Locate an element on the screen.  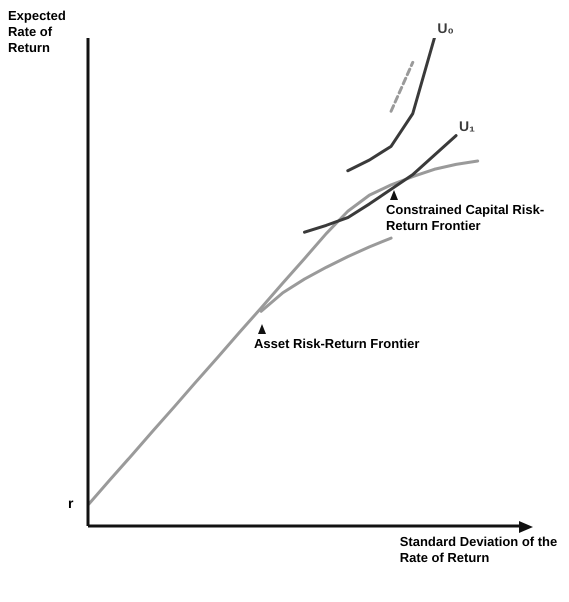
annotation: Constrained Capital Risk-Return Frontier is located at coordinates (466, 218).